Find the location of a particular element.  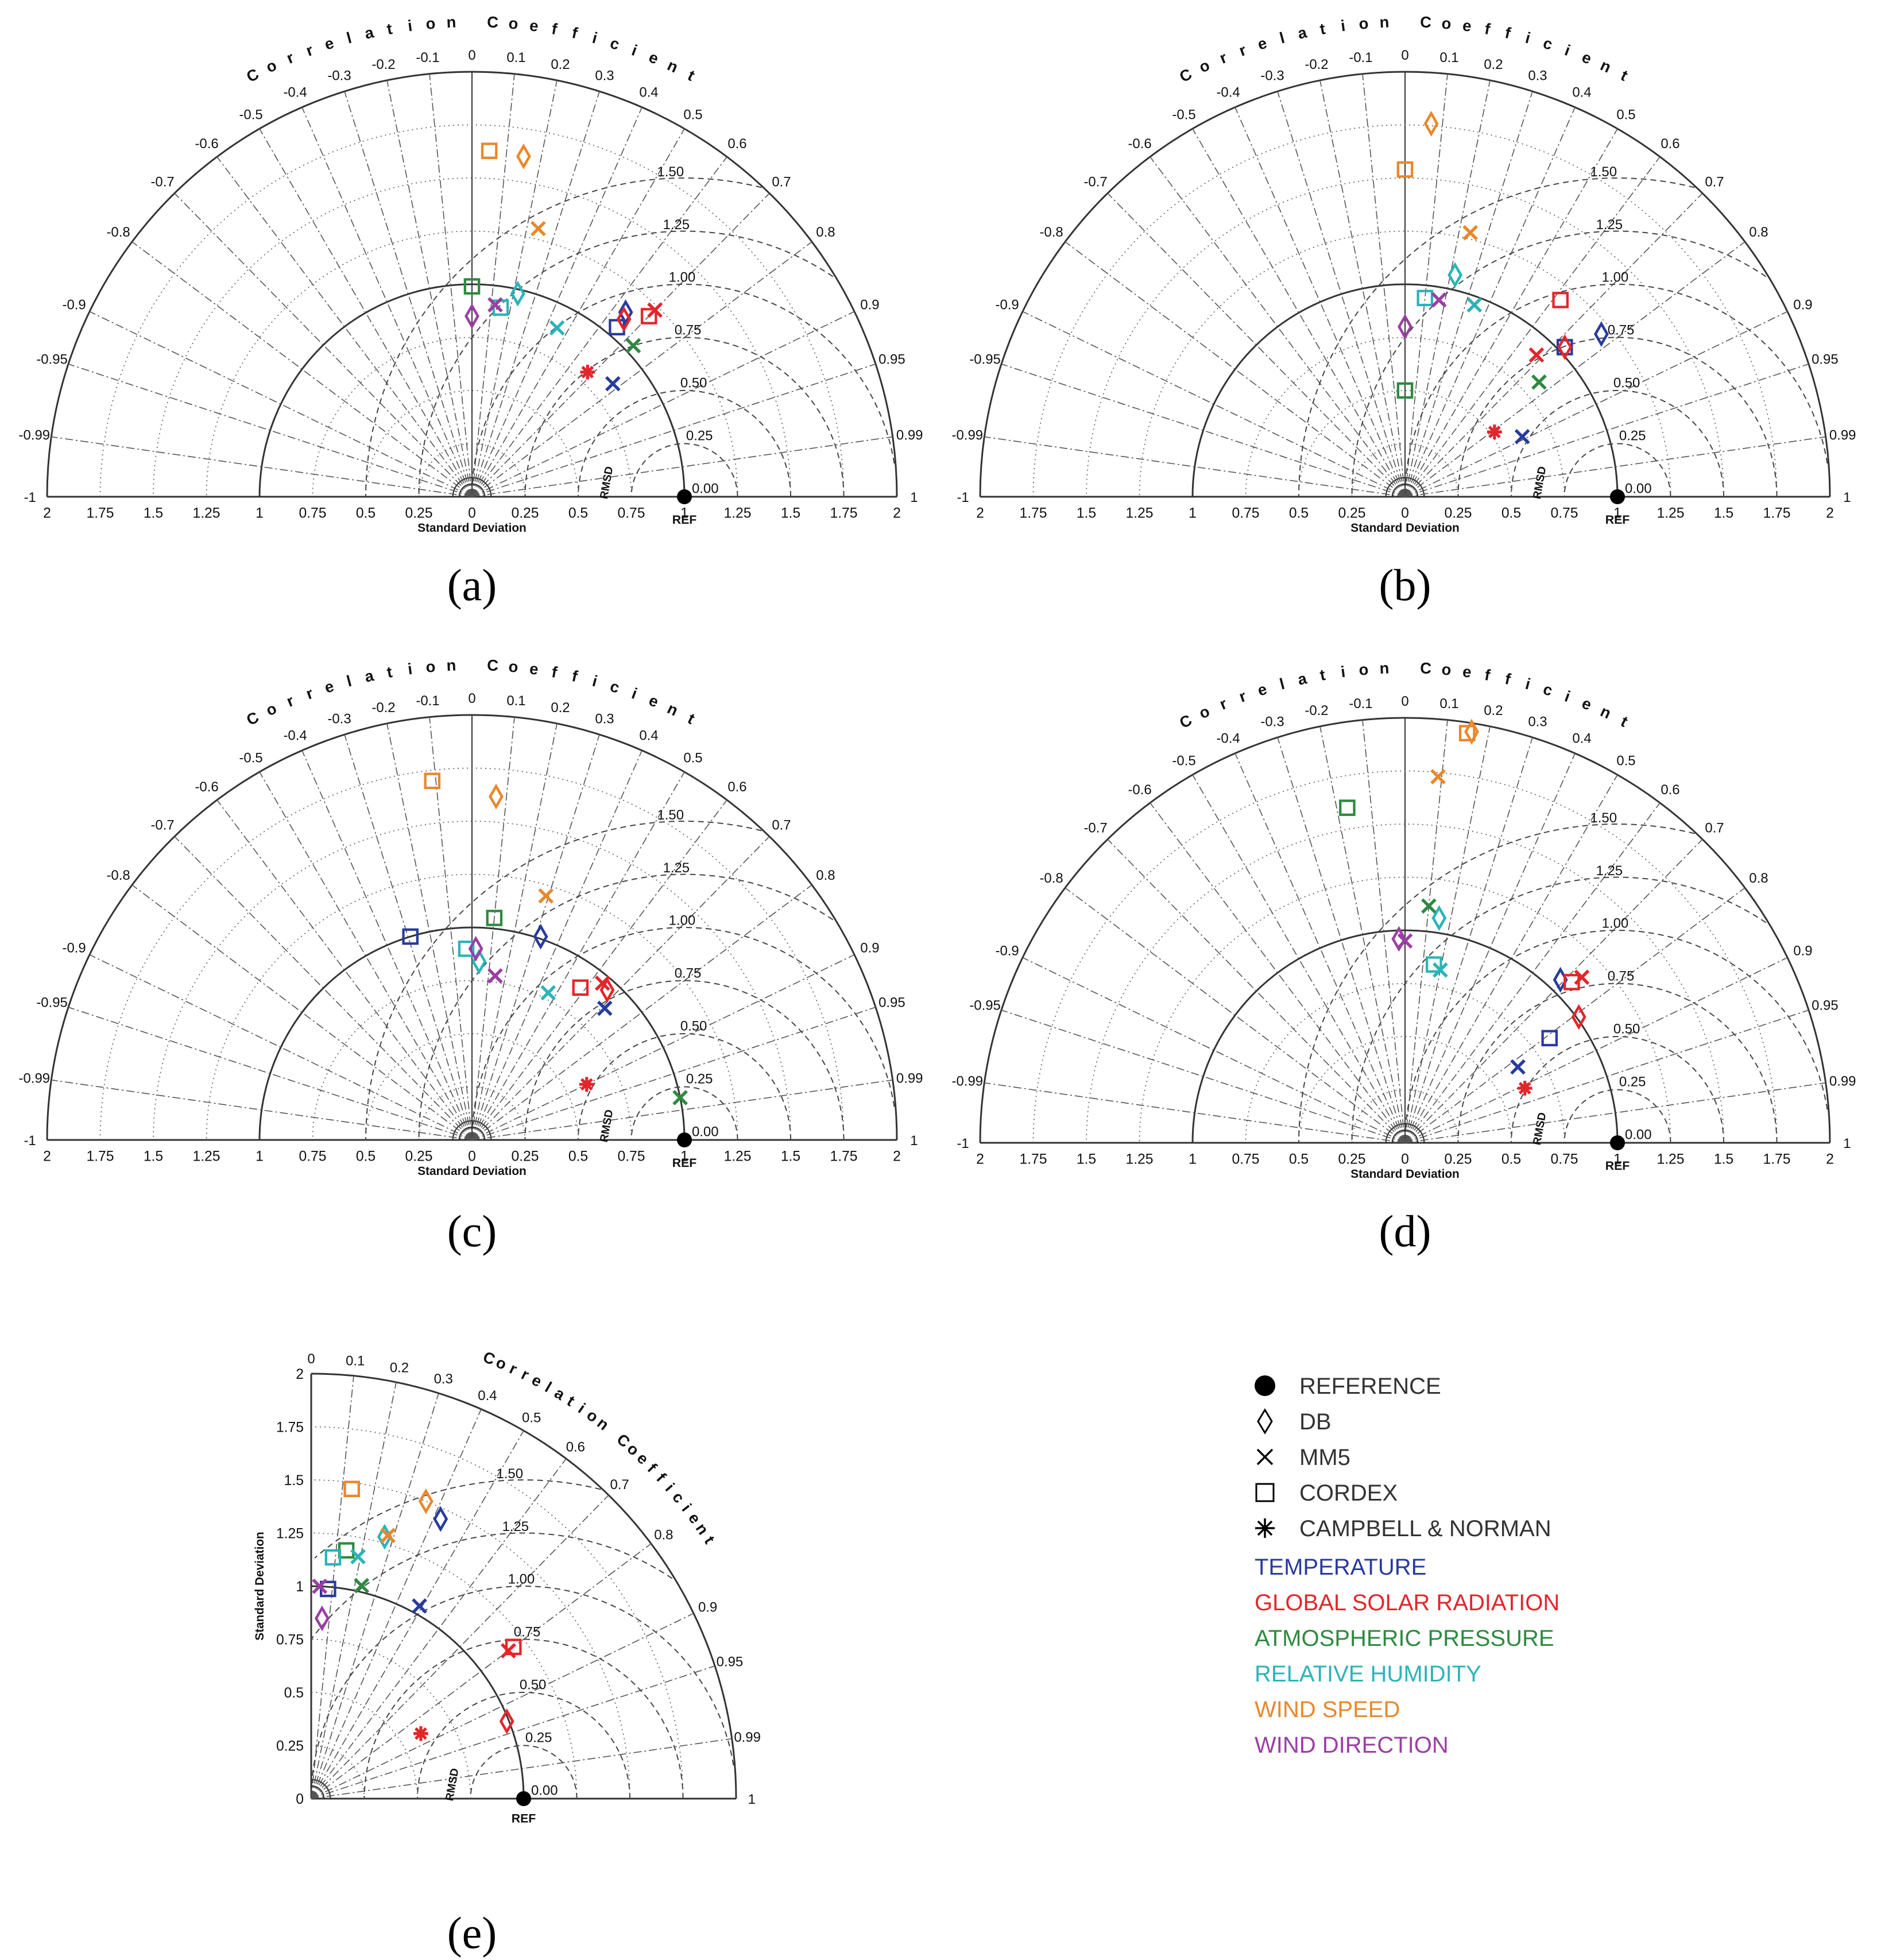

rmsd-tick-label: 0.00 is located at coordinates (544, 1791).